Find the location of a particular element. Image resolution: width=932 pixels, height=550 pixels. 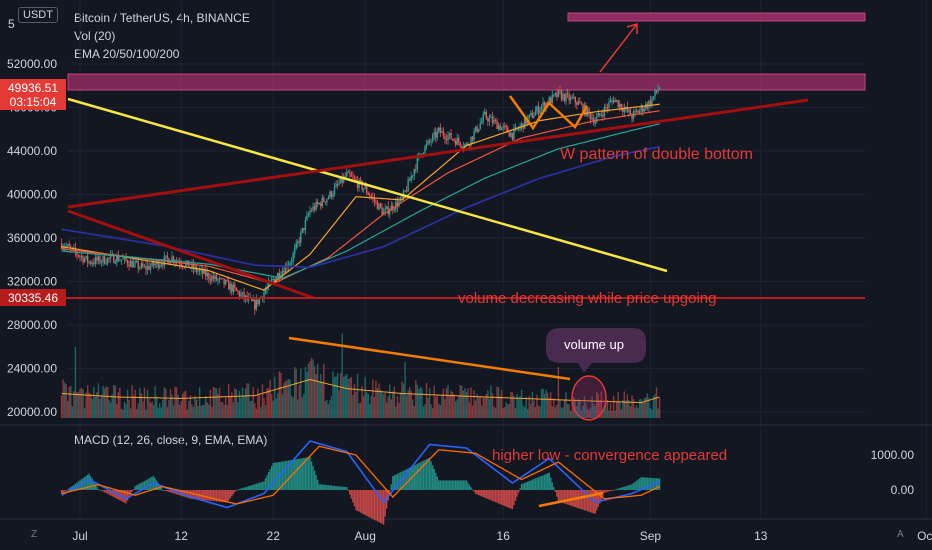

timezone-button: Z is located at coordinates (34, 534).